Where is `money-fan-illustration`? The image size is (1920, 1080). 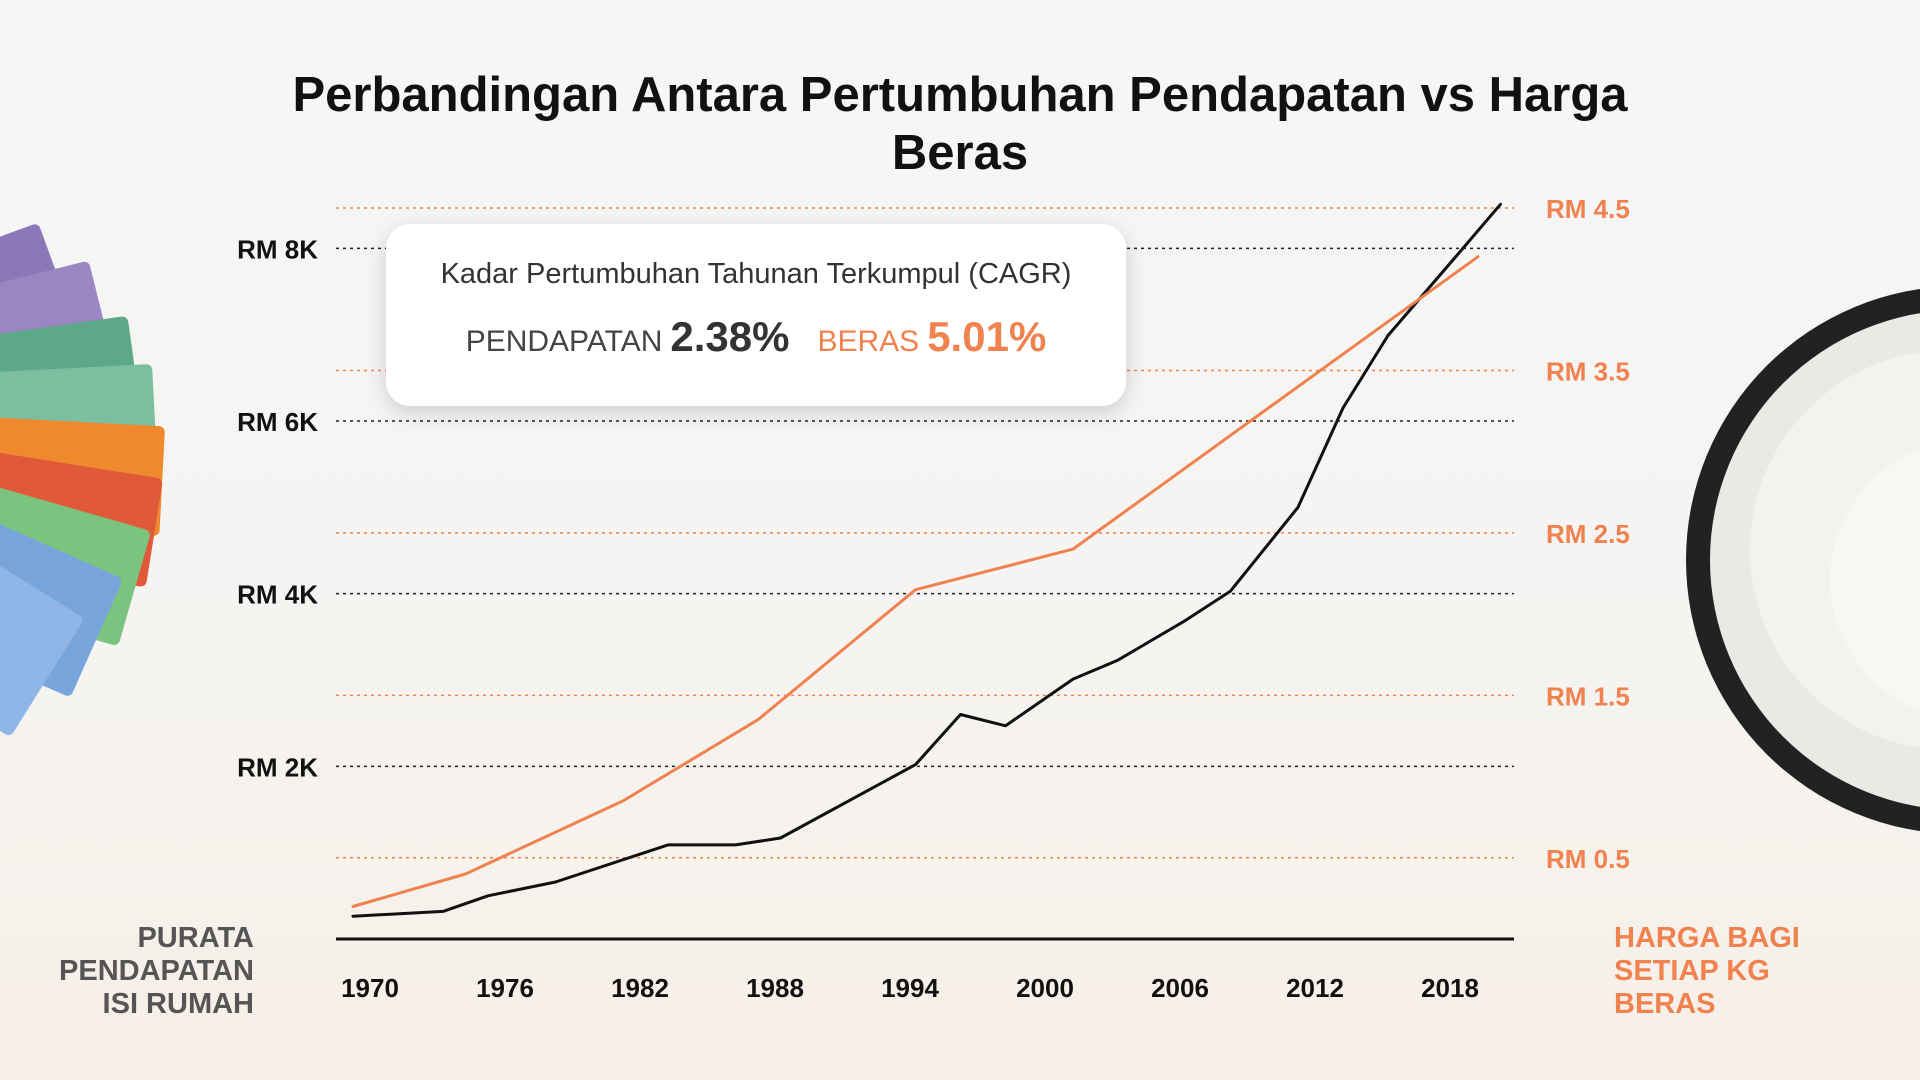
money-fan-illustration is located at coordinates (115, 515).